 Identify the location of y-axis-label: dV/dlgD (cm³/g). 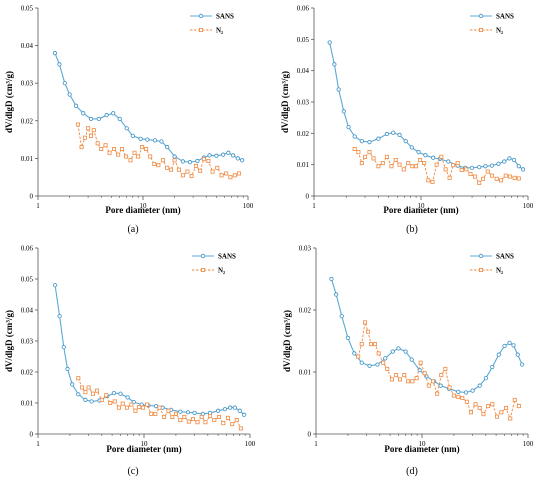
(9, 102).